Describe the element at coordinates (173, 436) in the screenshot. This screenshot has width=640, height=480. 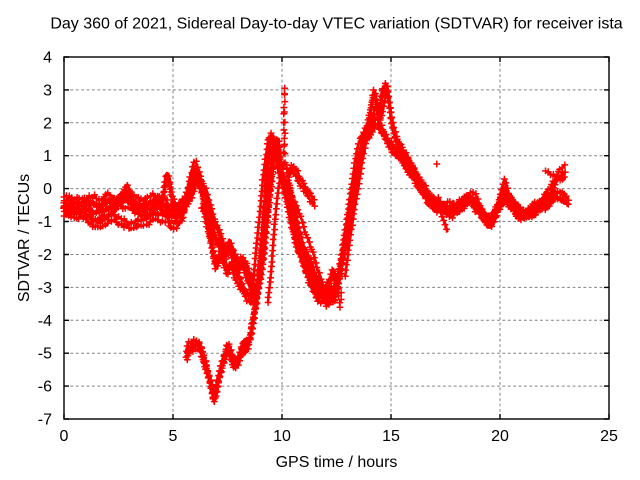
I see `svg-text: 5` at that location.